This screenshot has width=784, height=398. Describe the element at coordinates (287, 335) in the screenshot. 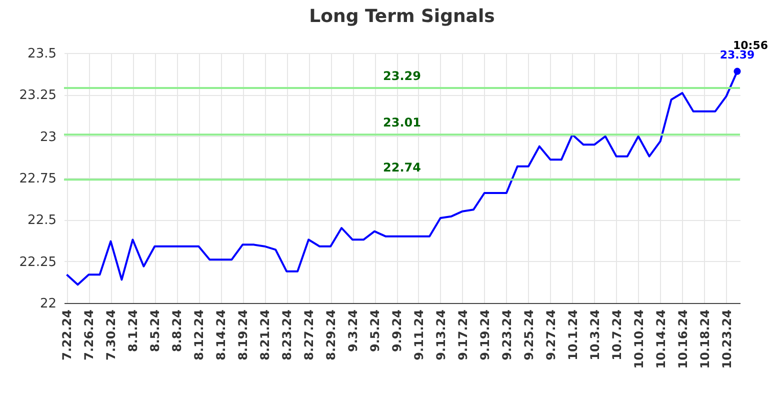

I see `x-tick-label: 8.23.24` at that location.